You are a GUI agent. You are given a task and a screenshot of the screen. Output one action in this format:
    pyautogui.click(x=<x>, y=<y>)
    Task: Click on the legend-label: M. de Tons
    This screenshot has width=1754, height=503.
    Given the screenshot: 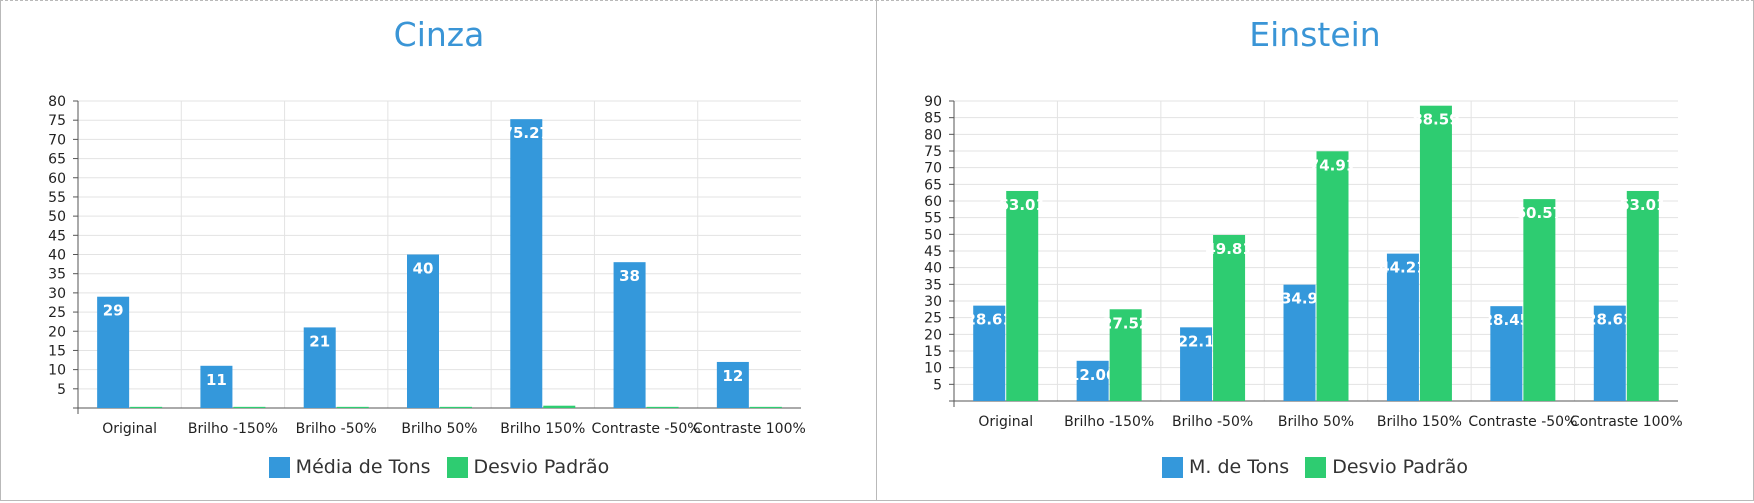 What is the action you would take?
    pyautogui.click(x=1239, y=467)
    